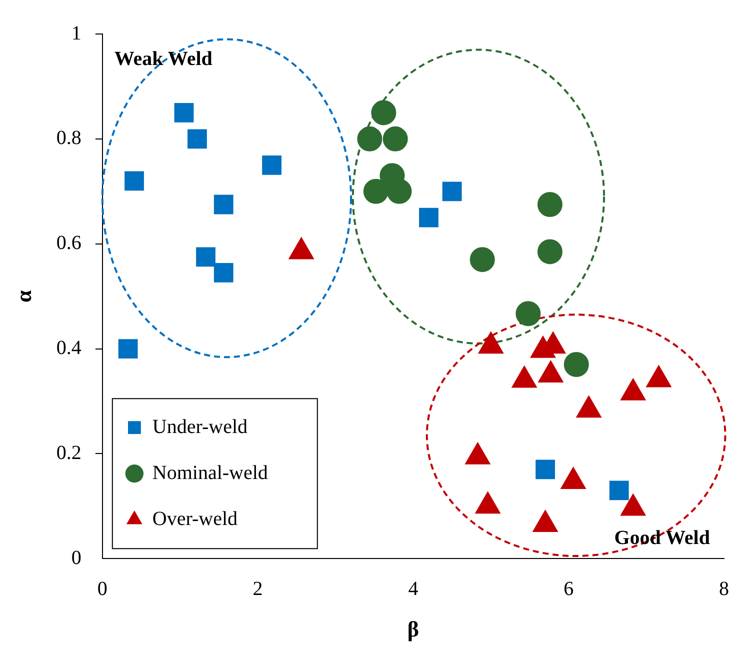  I want to click on y-tick-label: 0.8, so click(69, 138).